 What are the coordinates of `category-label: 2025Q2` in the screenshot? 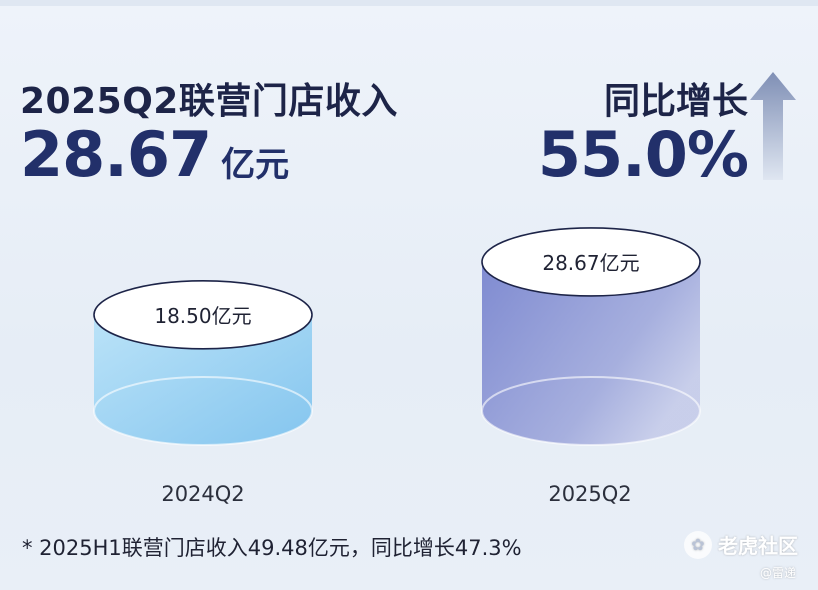 It's located at (590, 494).